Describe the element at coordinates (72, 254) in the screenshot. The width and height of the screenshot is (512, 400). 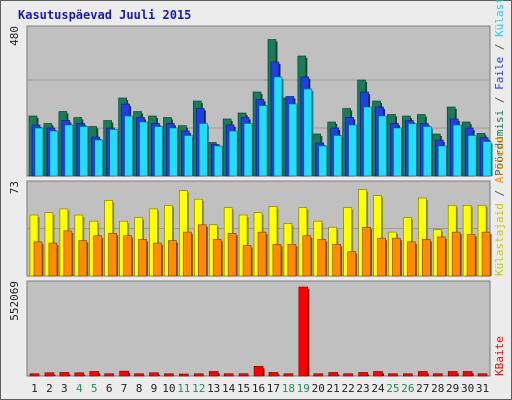
I see `bar-mid-s2-day-3-shade` at that location.